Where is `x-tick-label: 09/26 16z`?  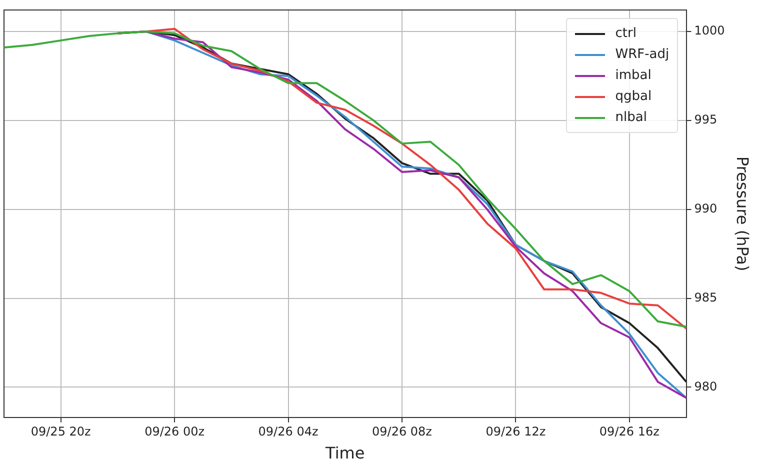
x-tick-label: 09/26 16z is located at coordinates (629, 431).